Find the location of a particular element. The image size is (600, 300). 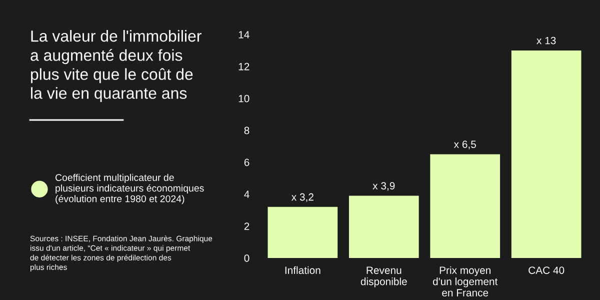

data-label: x 3,2 is located at coordinates (302, 197).